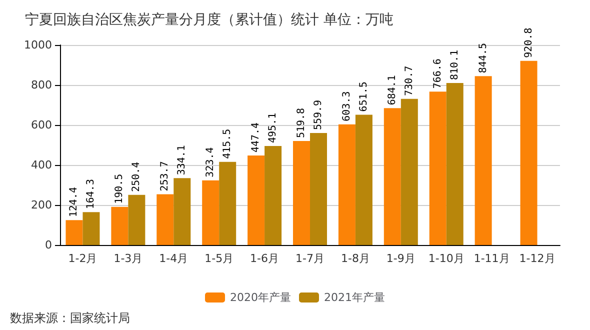 The image size is (590, 330). I want to click on x-tick-label: 1-8月, so click(355, 258).